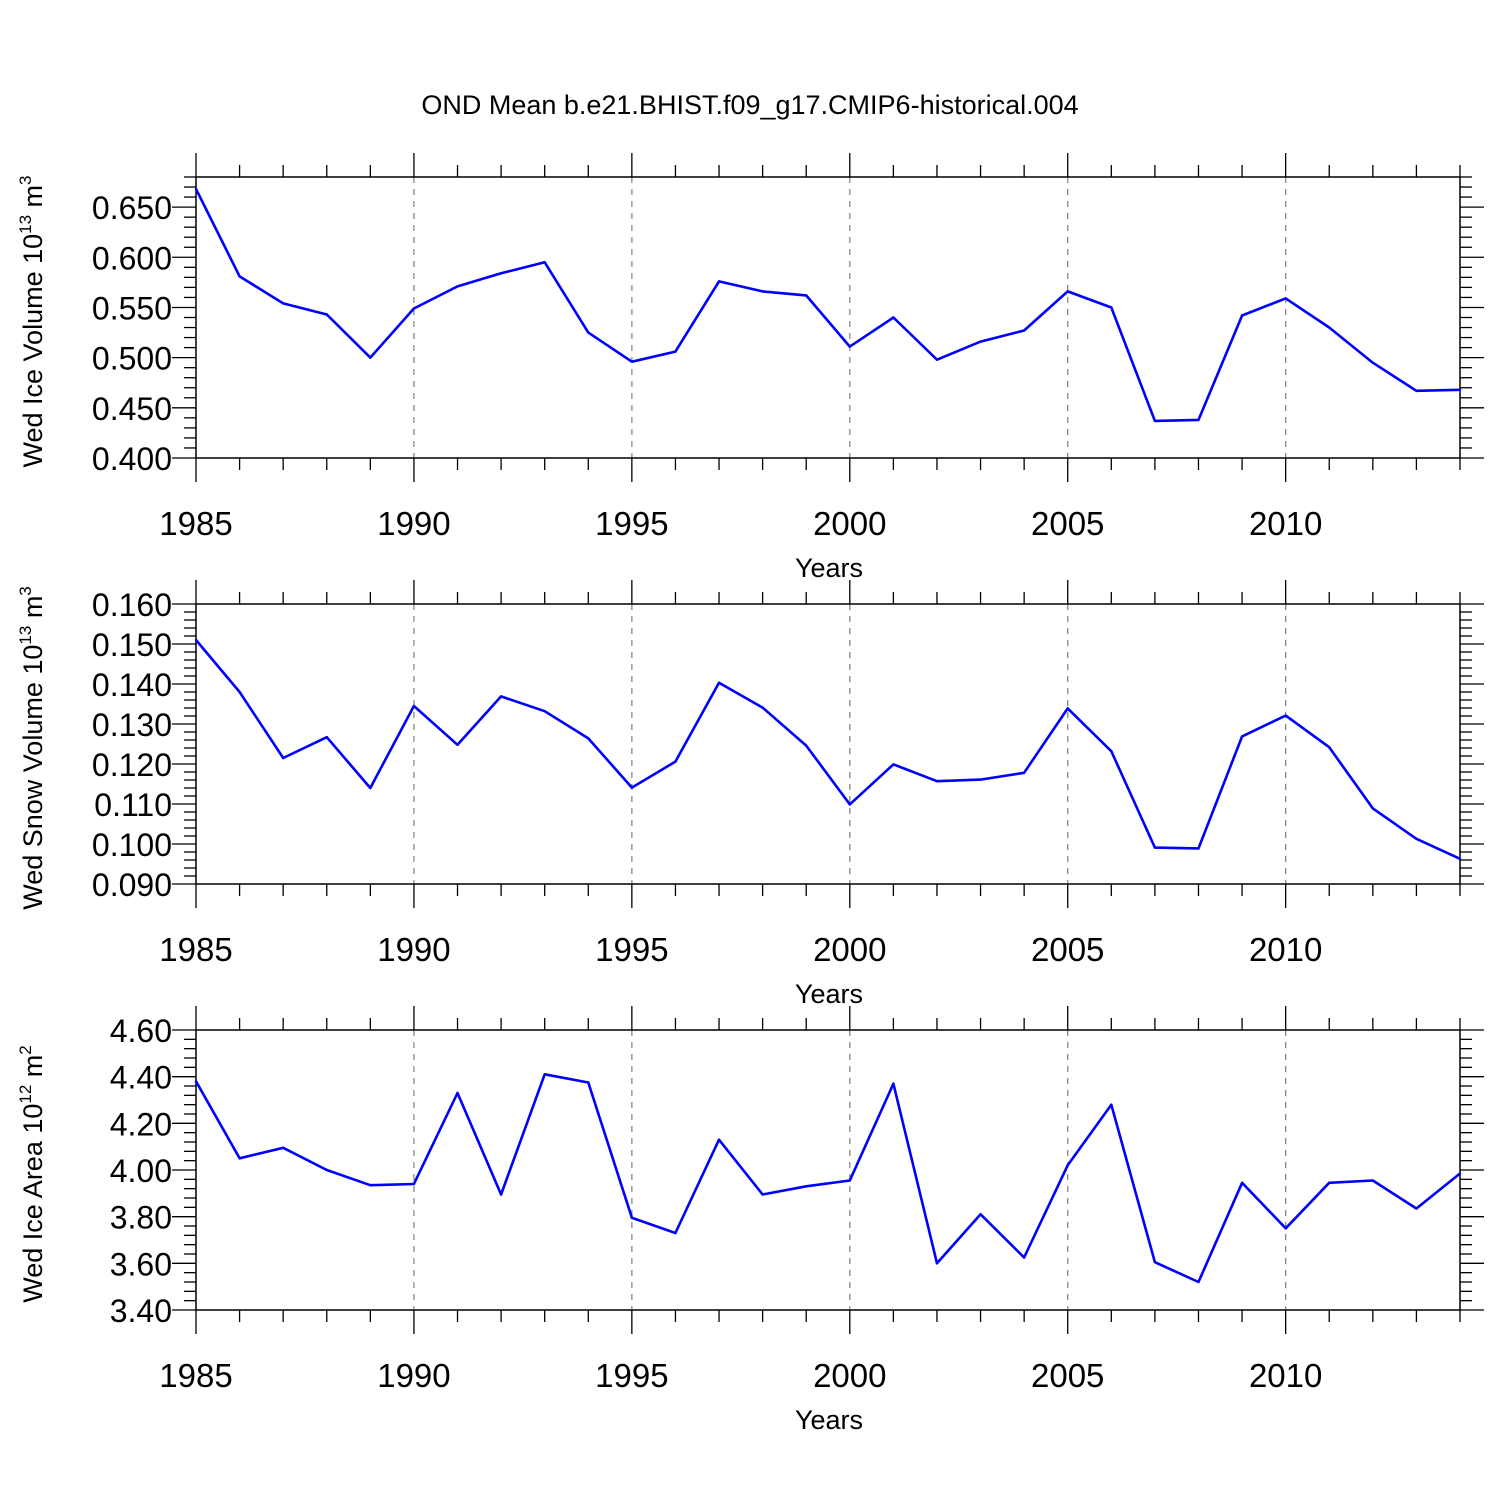 This screenshot has width=1500, height=1500. What do you see at coordinates (141, 1124) in the screenshot?
I see `y-tick-label: 4.20` at bounding box center [141, 1124].